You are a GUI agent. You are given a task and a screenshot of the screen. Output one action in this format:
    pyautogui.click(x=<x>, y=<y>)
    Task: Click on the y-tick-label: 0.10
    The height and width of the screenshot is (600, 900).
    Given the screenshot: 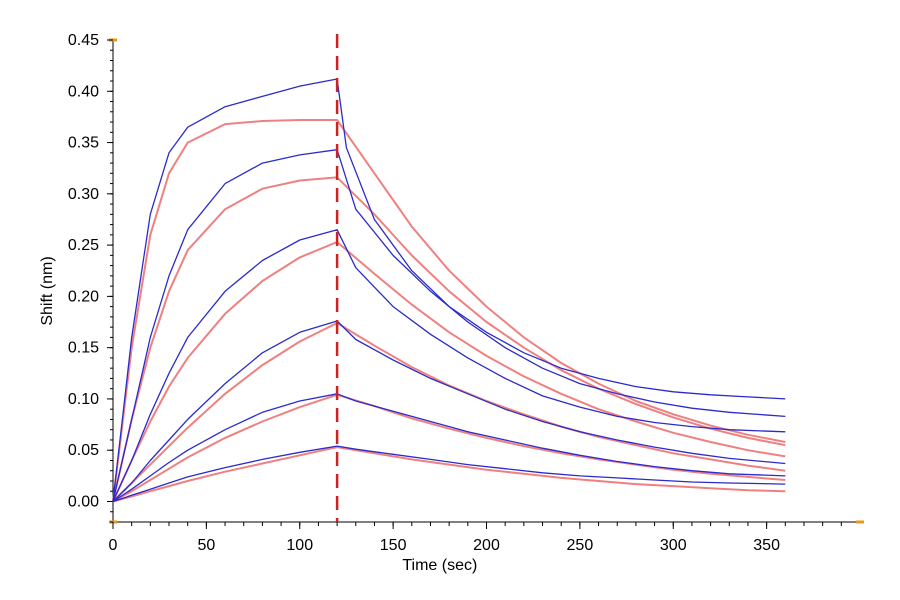 What is the action you would take?
    pyautogui.click(x=83, y=399)
    